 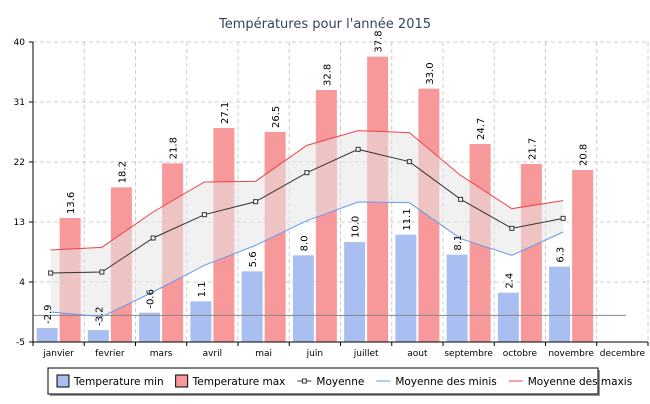 I want to click on label-temperature-max: 33.0, so click(x=430, y=73).